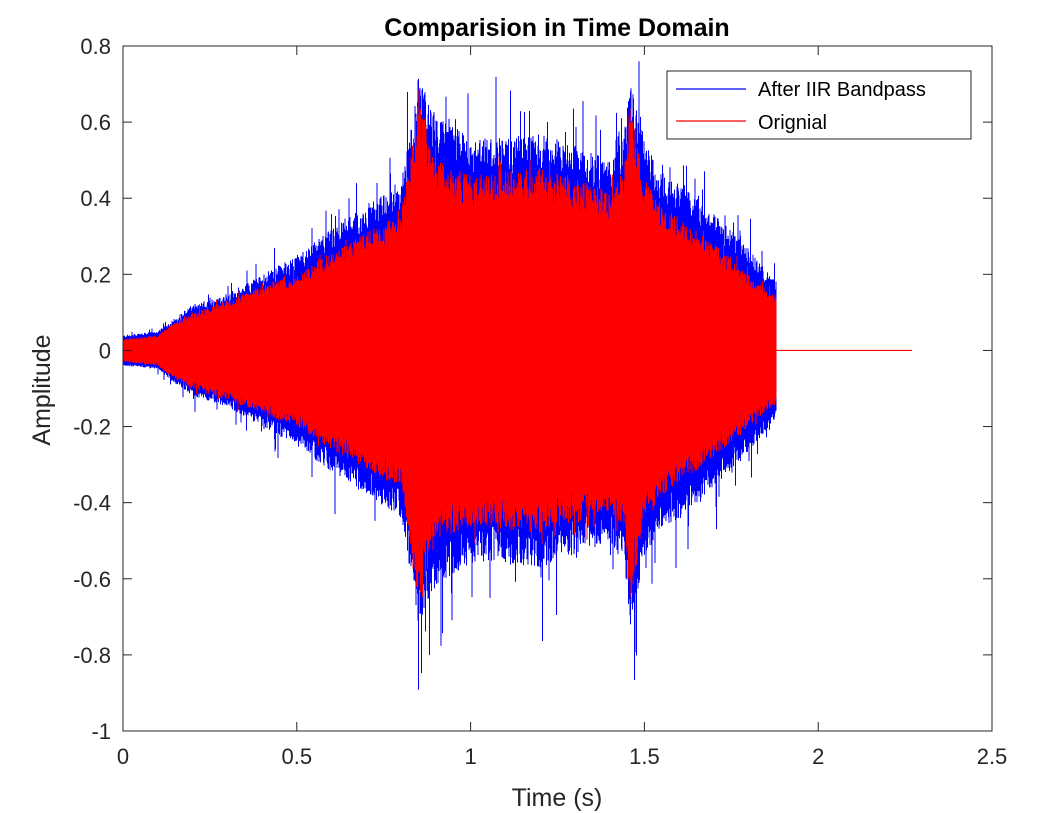 This screenshot has width=1056, height=813. Describe the element at coordinates (42, 389) in the screenshot. I see `y-axis-title: Amplitude` at that location.